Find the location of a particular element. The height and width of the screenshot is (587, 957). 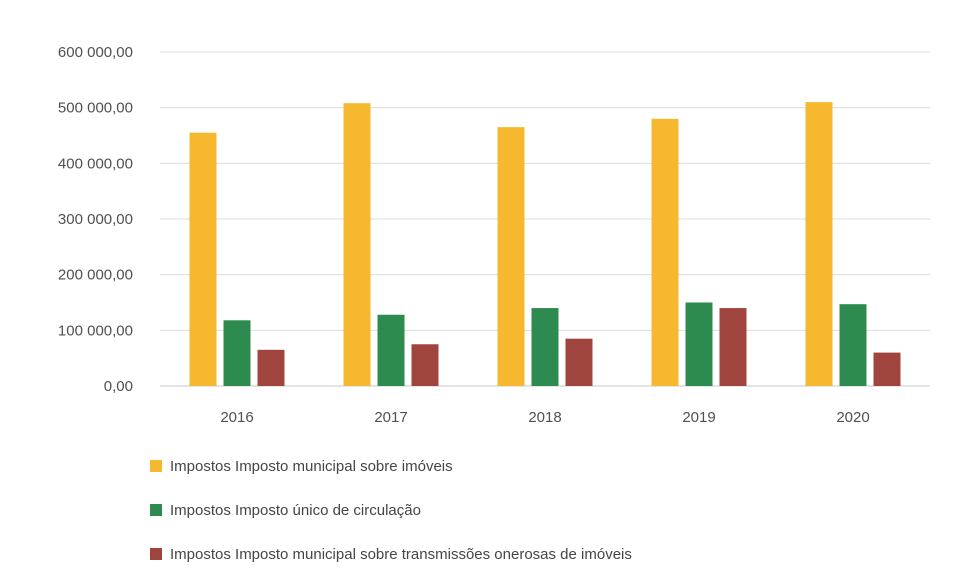

y-tick-label: 500 000,00 is located at coordinates (95, 108).